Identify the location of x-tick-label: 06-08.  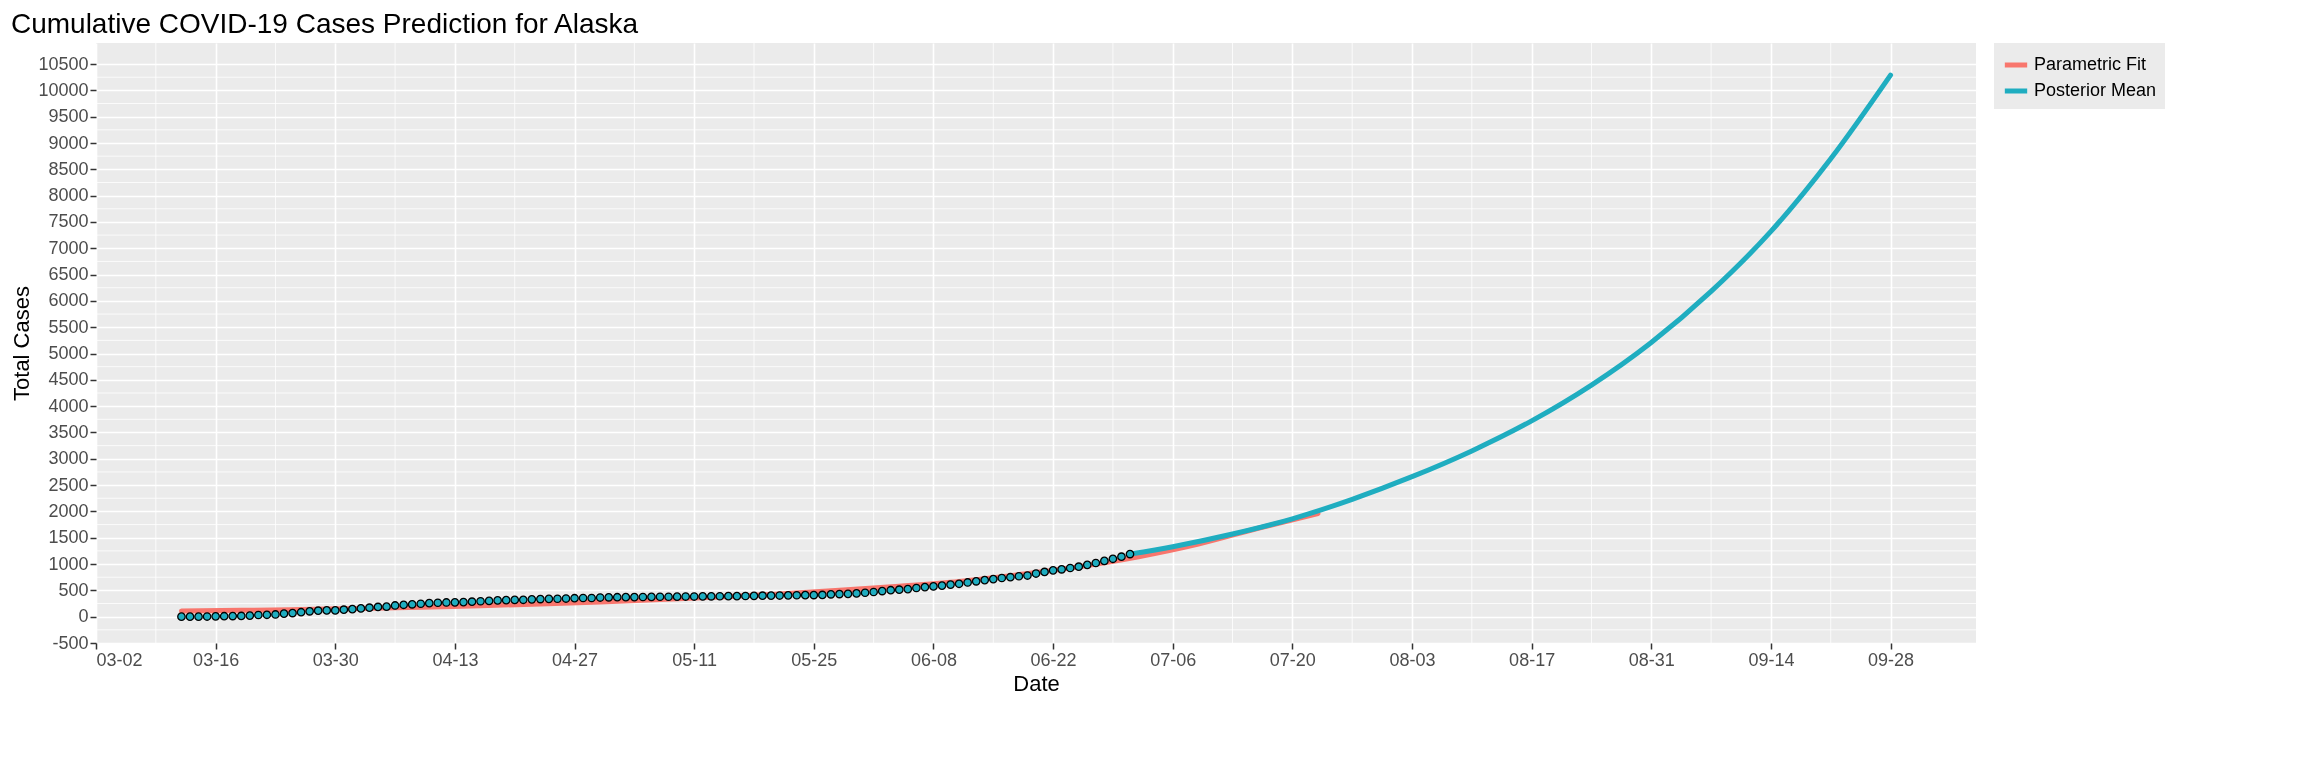
(933, 659).